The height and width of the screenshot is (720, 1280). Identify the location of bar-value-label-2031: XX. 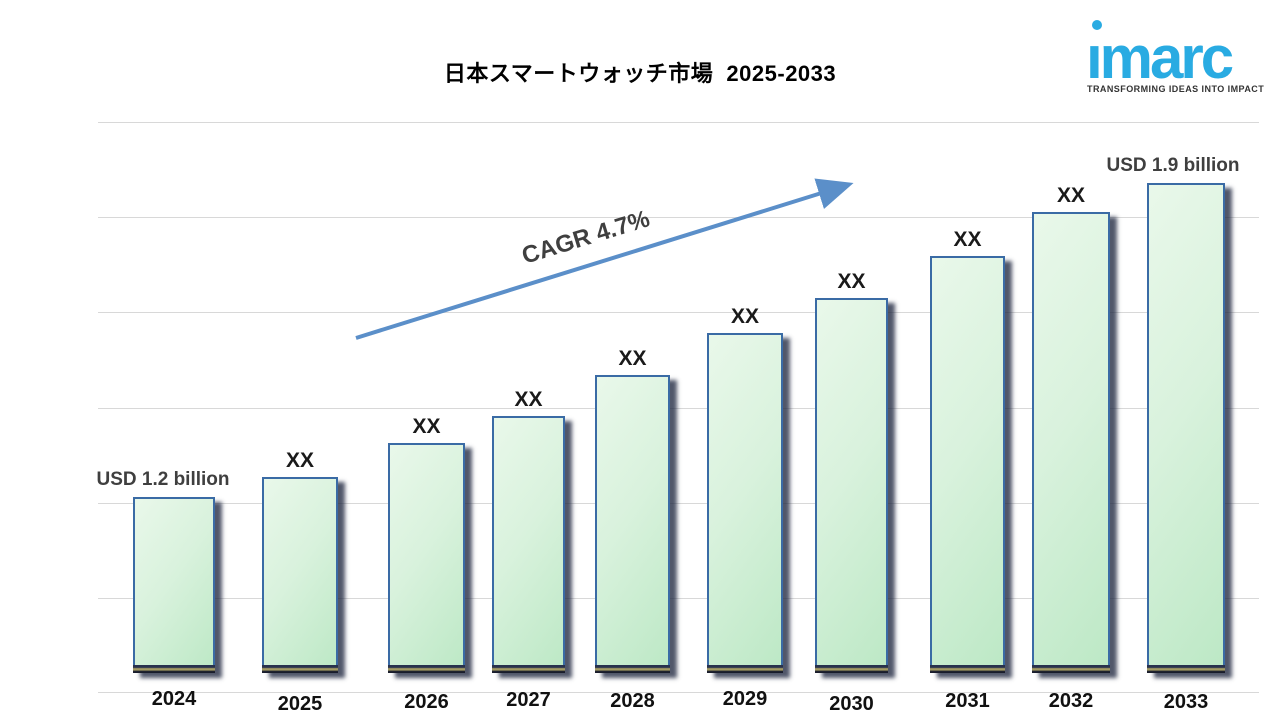
(967, 239).